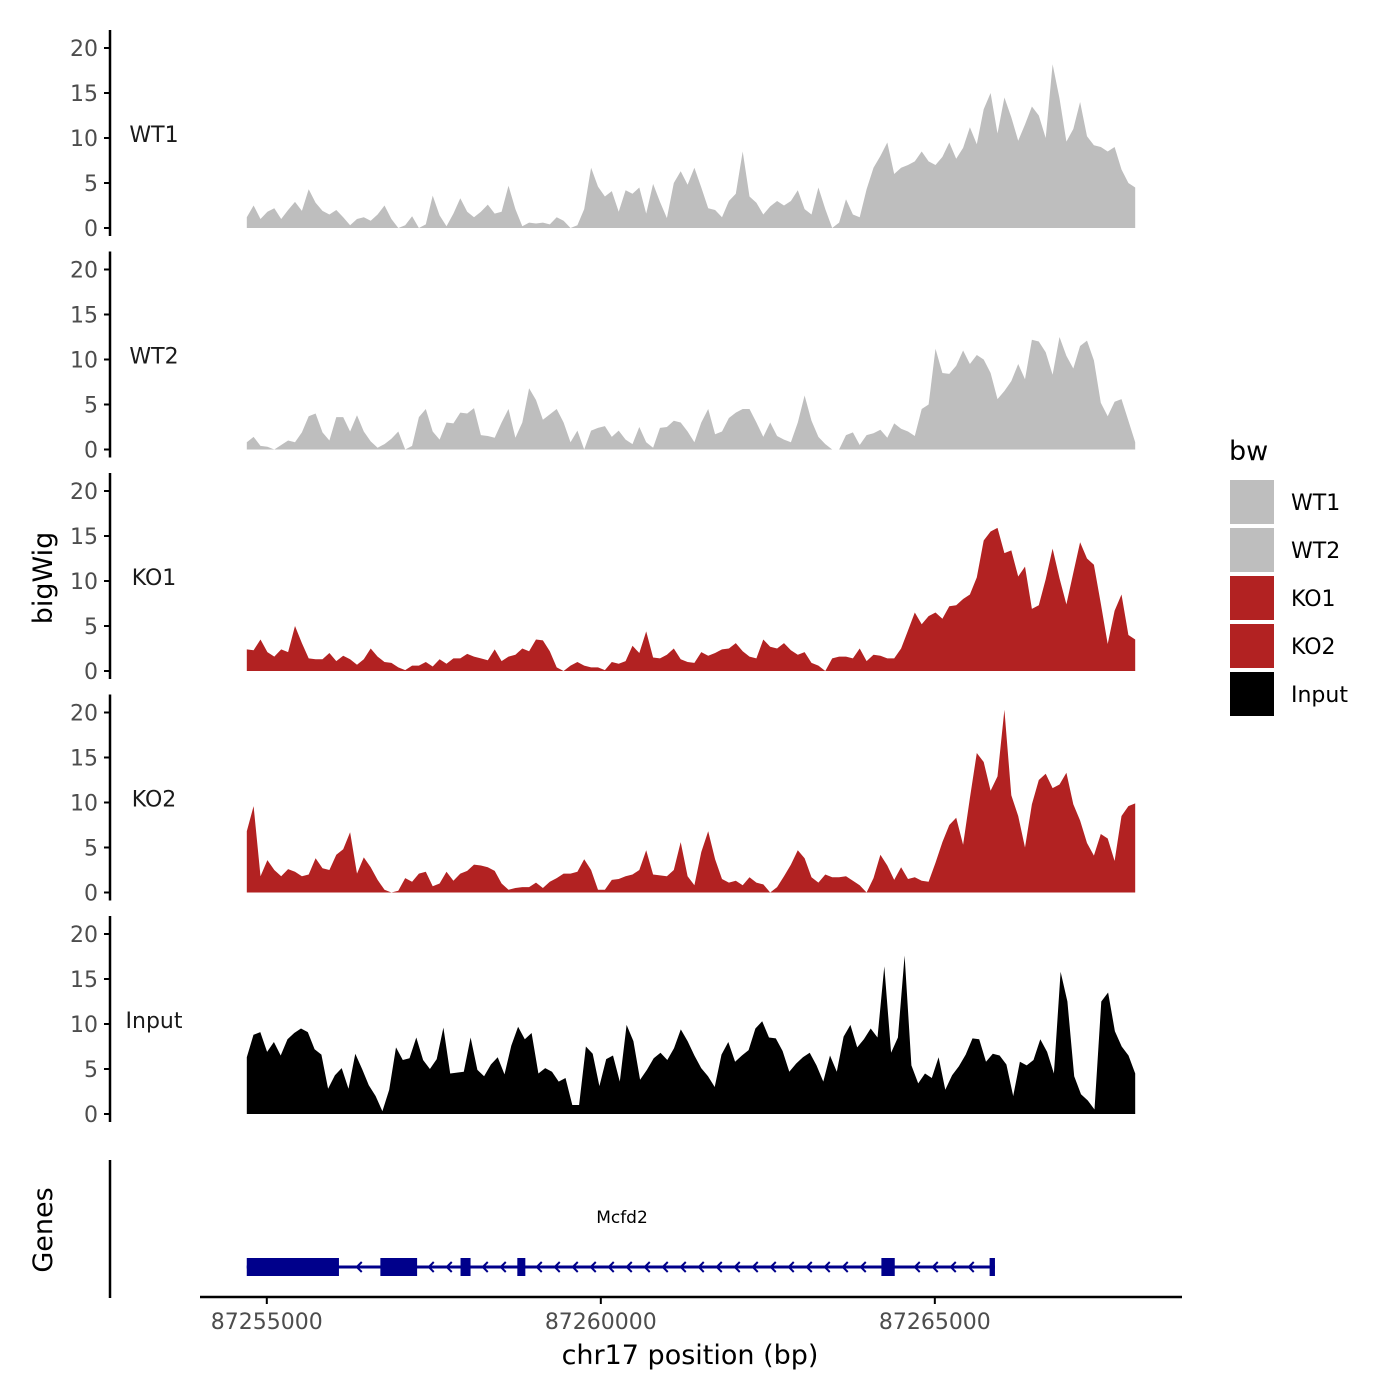 This screenshot has width=1400, height=1400. Describe the element at coordinates (154, 1021) in the screenshot. I see `track-label-input: Input` at that location.